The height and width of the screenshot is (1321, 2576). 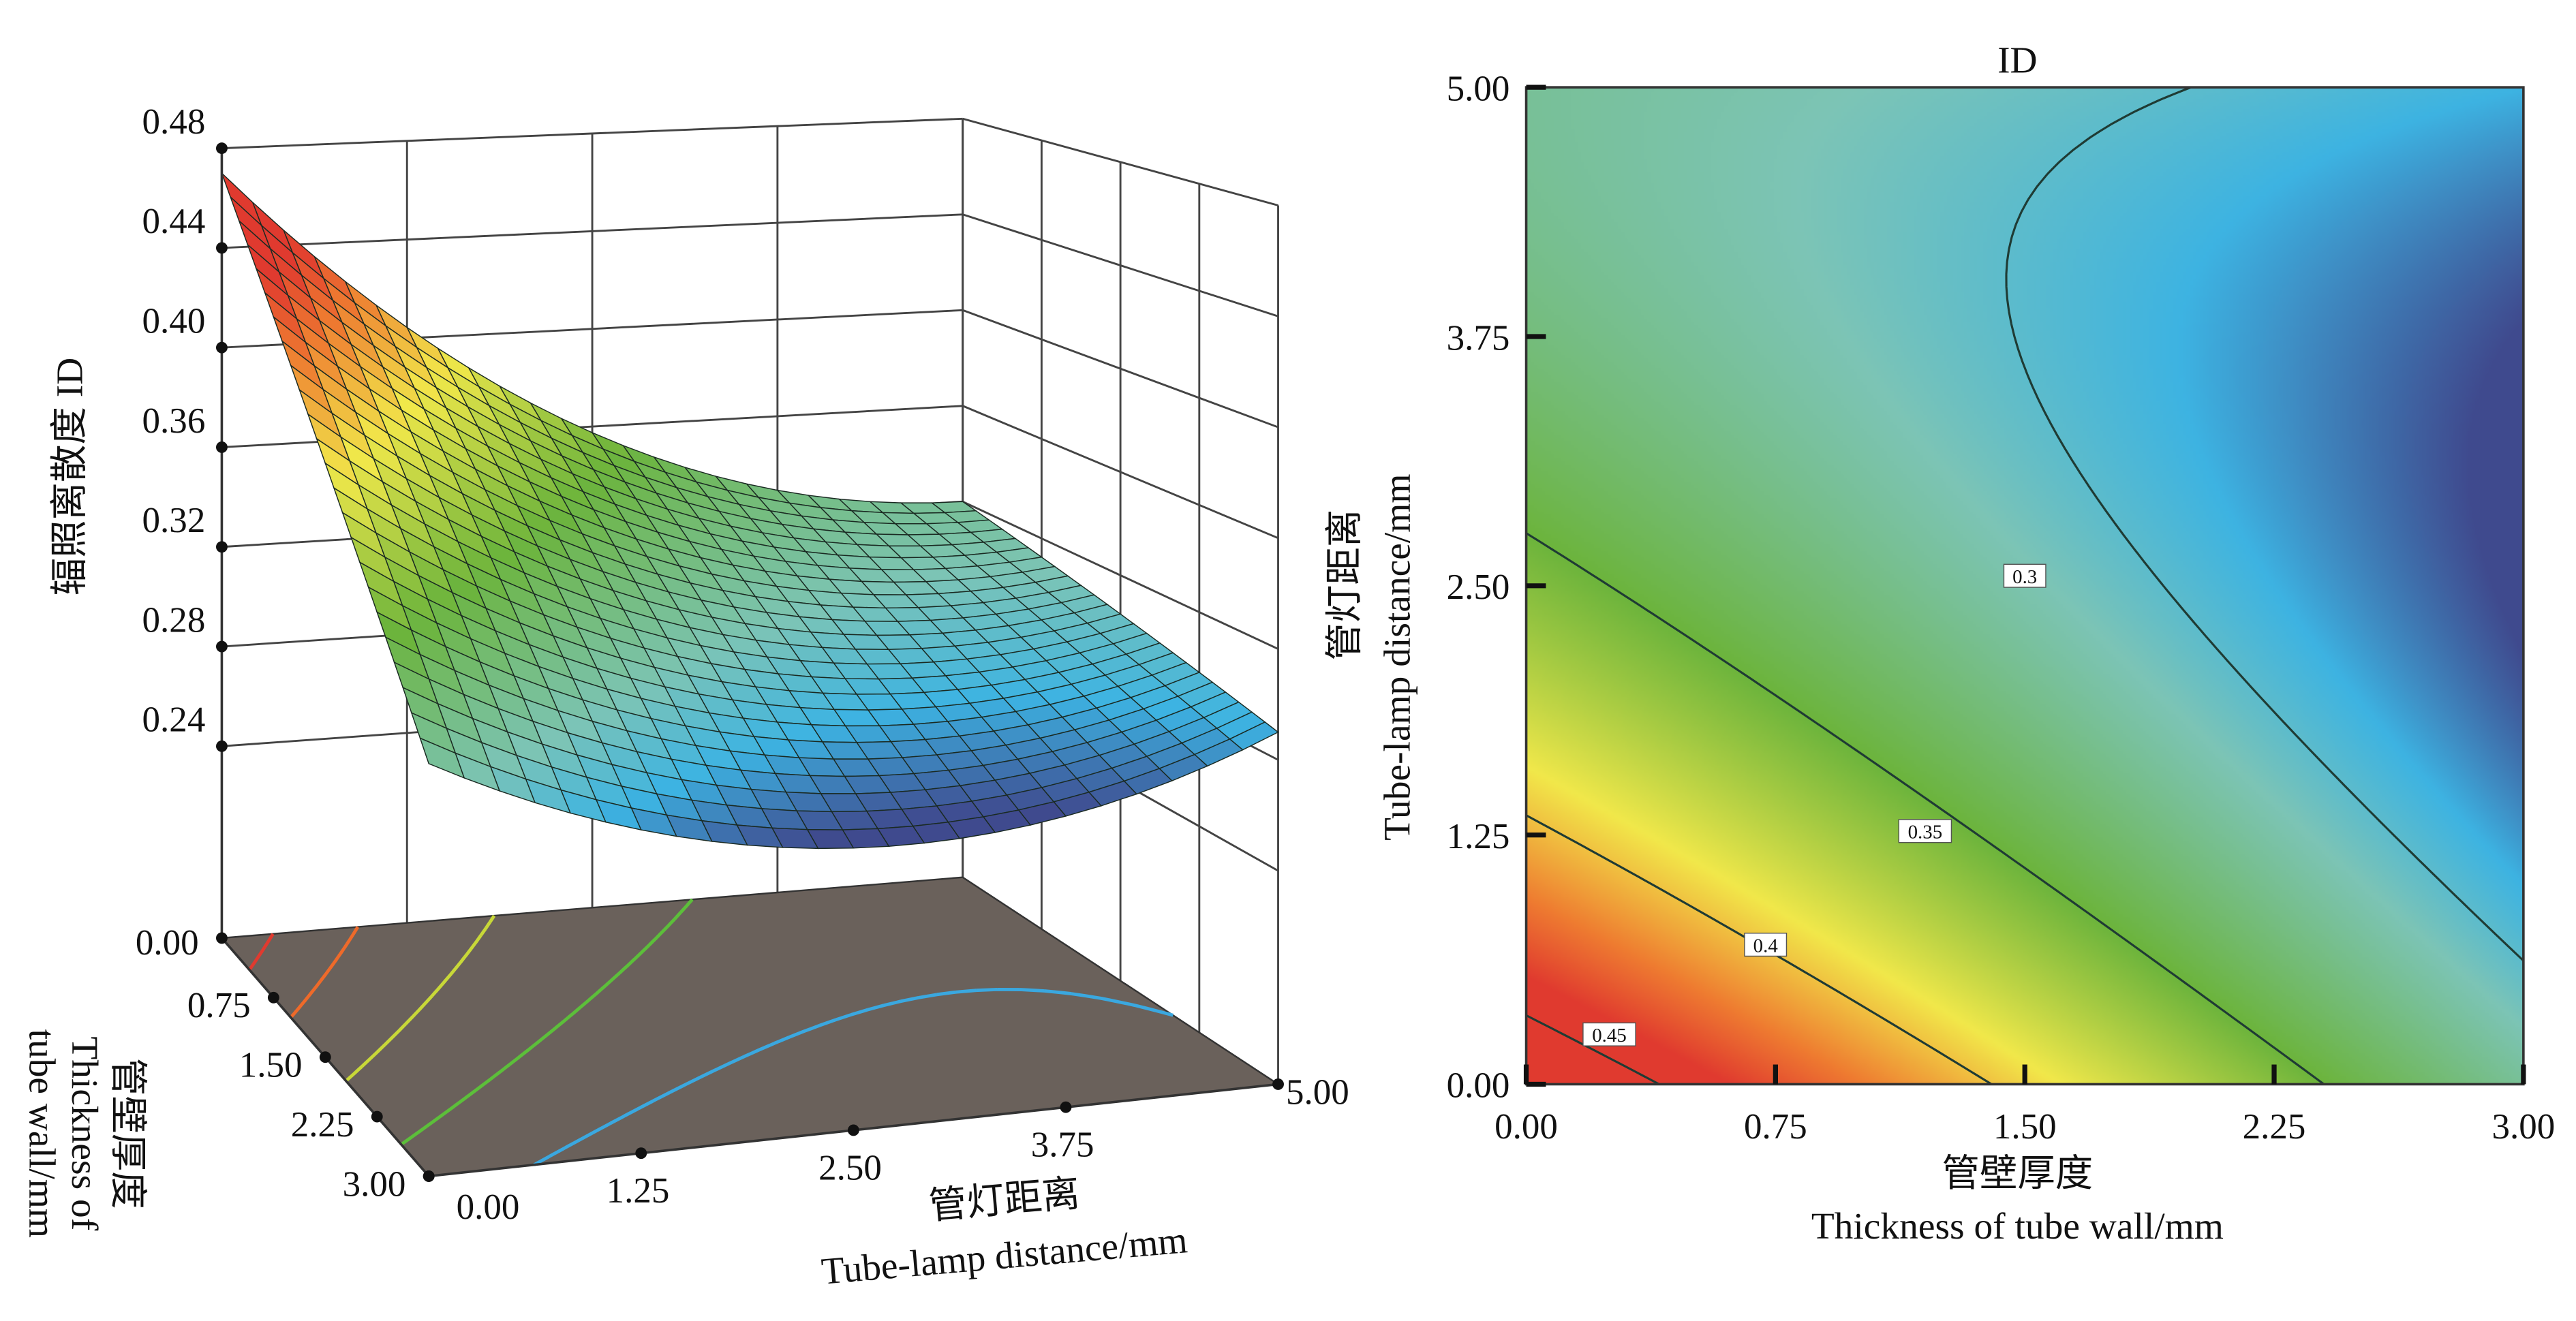 What do you see at coordinates (1925, 809) in the screenshot?
I see `contour-line-0.35` at bounding box center [1925, 809].